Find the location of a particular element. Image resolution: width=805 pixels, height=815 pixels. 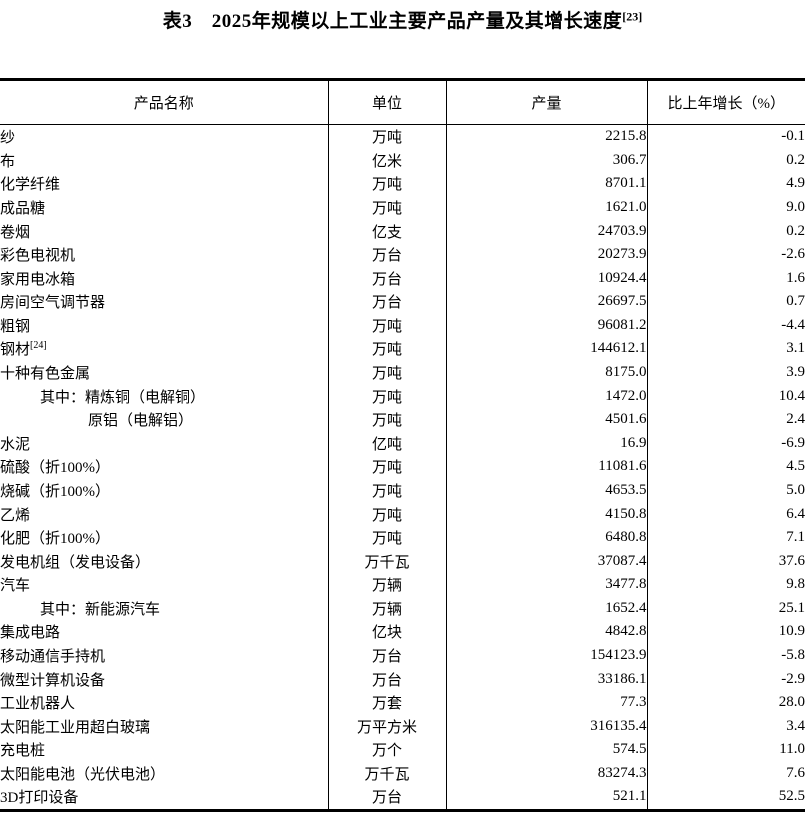

product-name-cell: 水泥 is located at coordinates (15, 444).